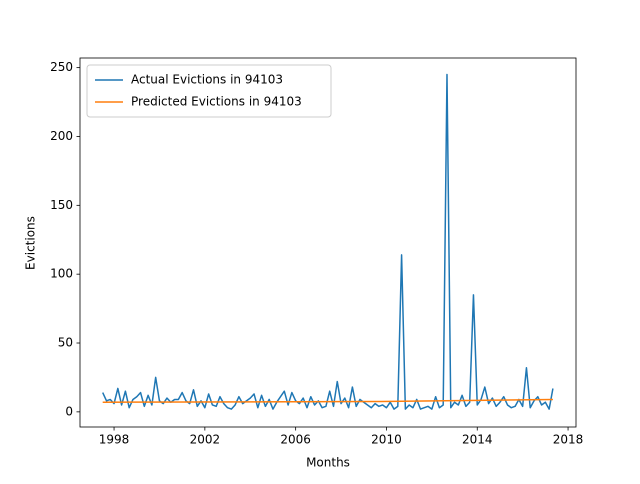  Describe the element at coordinates (61, 205) in the screenshot. I see `y-tick-label: 150` at that location.